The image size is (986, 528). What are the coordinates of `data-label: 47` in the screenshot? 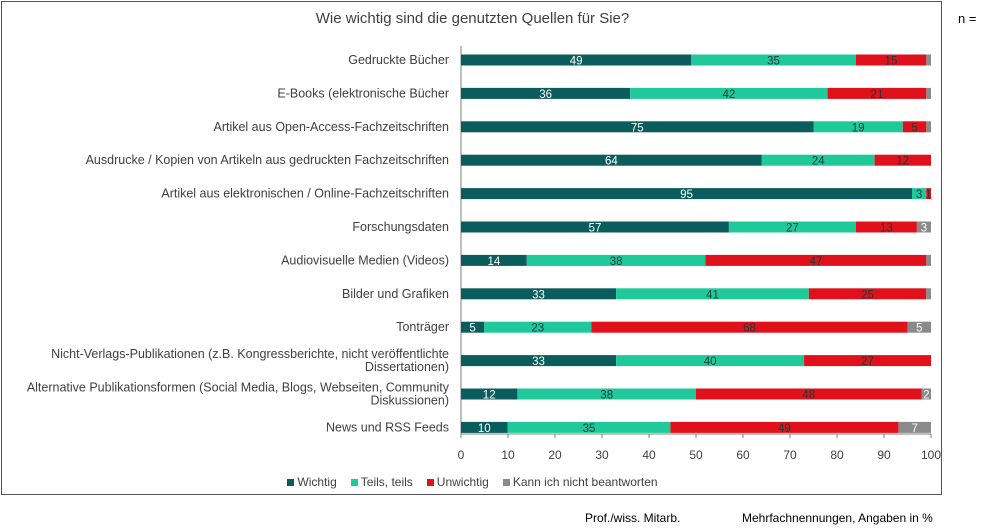 It's located at (815, 262).